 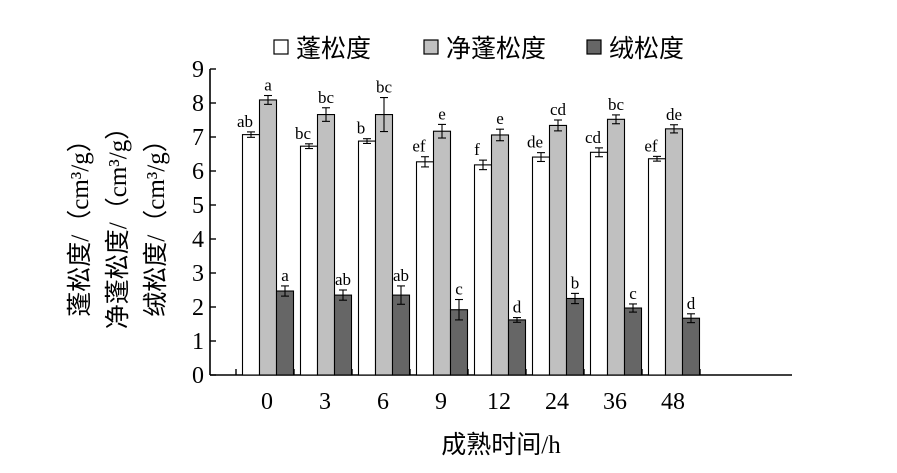 I want to click on y-axis-title-line: 净蓬松度/（cm³/g）, so click(x=118, y=222).